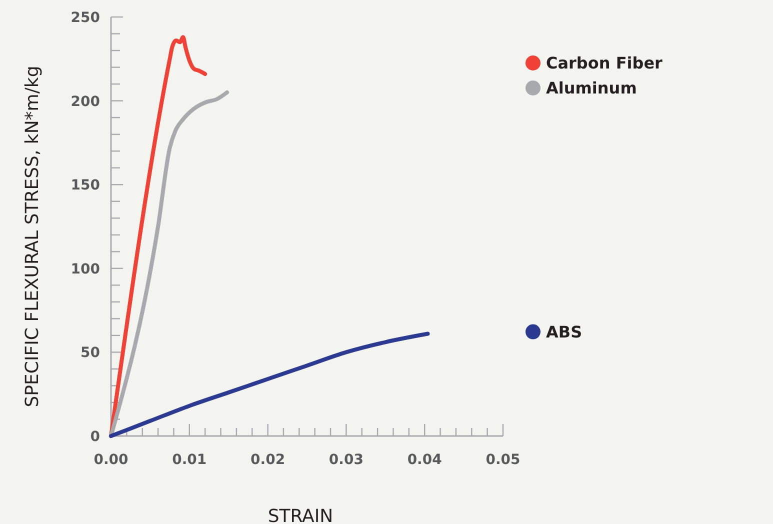 The height and width of the screenshot is (524, 773). Describe the element at coordinates (85, 186) in the screenshot. I see `y-tick-label: 150` at that location.